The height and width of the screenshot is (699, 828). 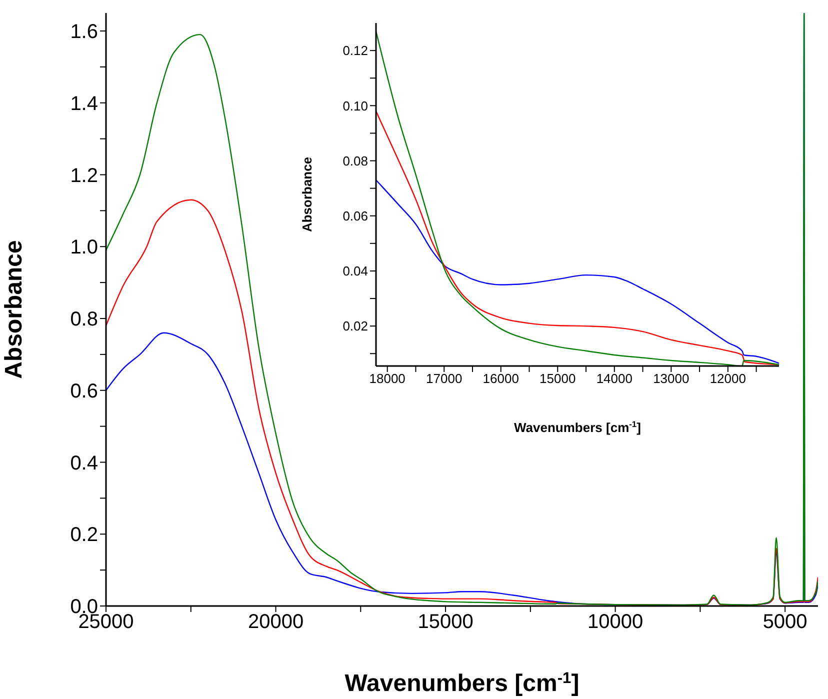 I want to click on y-tick-label: 0.8, so click(x=84, y=319).